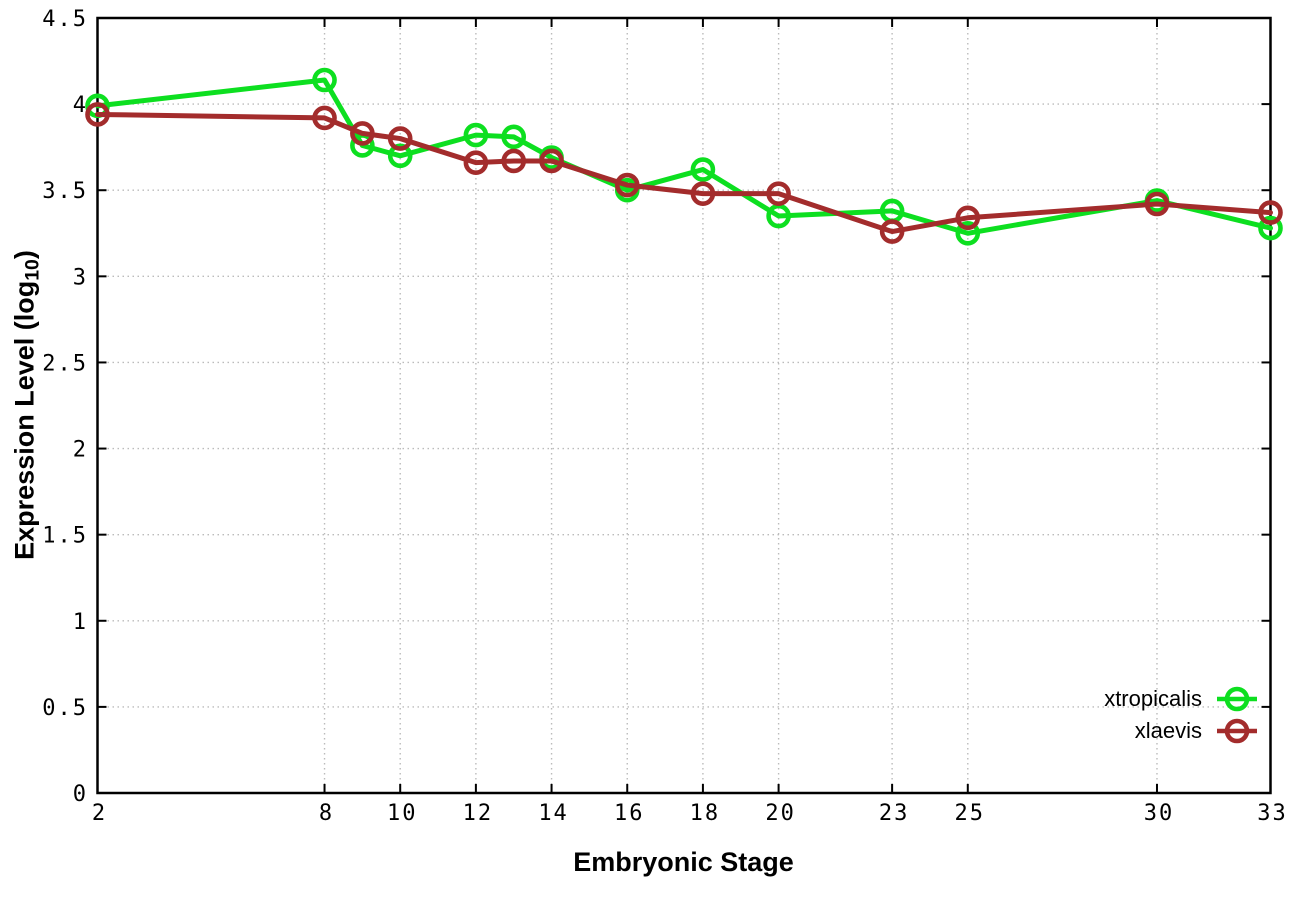 The image size is (1296, 907). I want to click on legend-item-xlaevis: xlaevis, so click(1181, 731).